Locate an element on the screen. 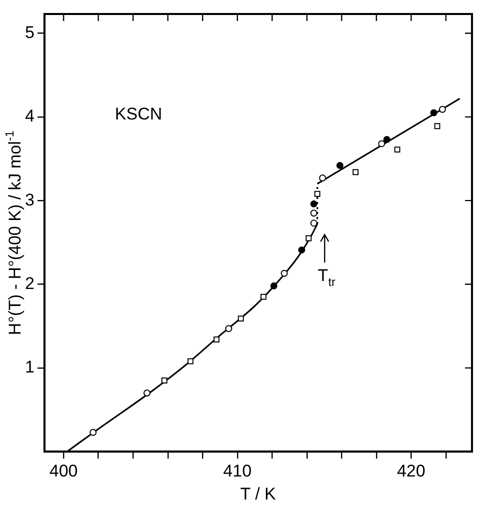 The image size is (477, 507). y-tick-label: 1 is located at coordinates (29, 367).